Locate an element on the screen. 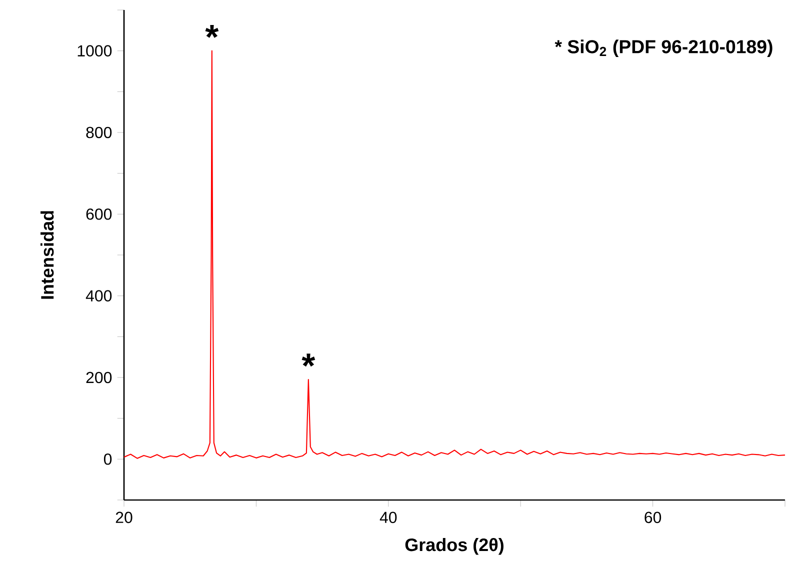 This screenshot has height=578, width=786. y-tick-label: 800 is located at coordinates (99, 132).